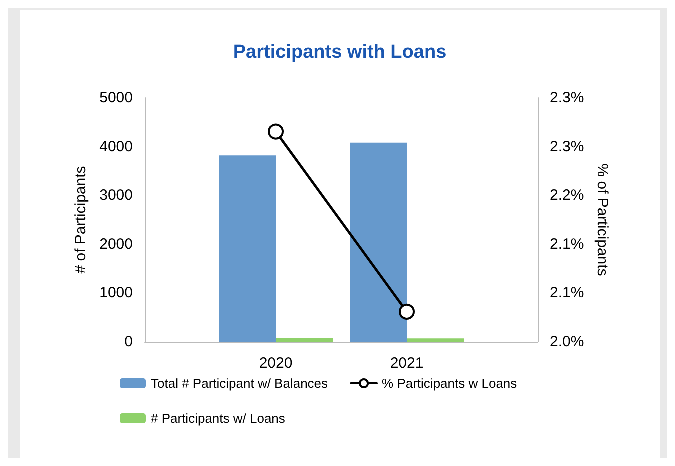  Describe the element at coordinates (567, 342) in the screenshot. I see `y2-tick-label: 2.0%` at that location.